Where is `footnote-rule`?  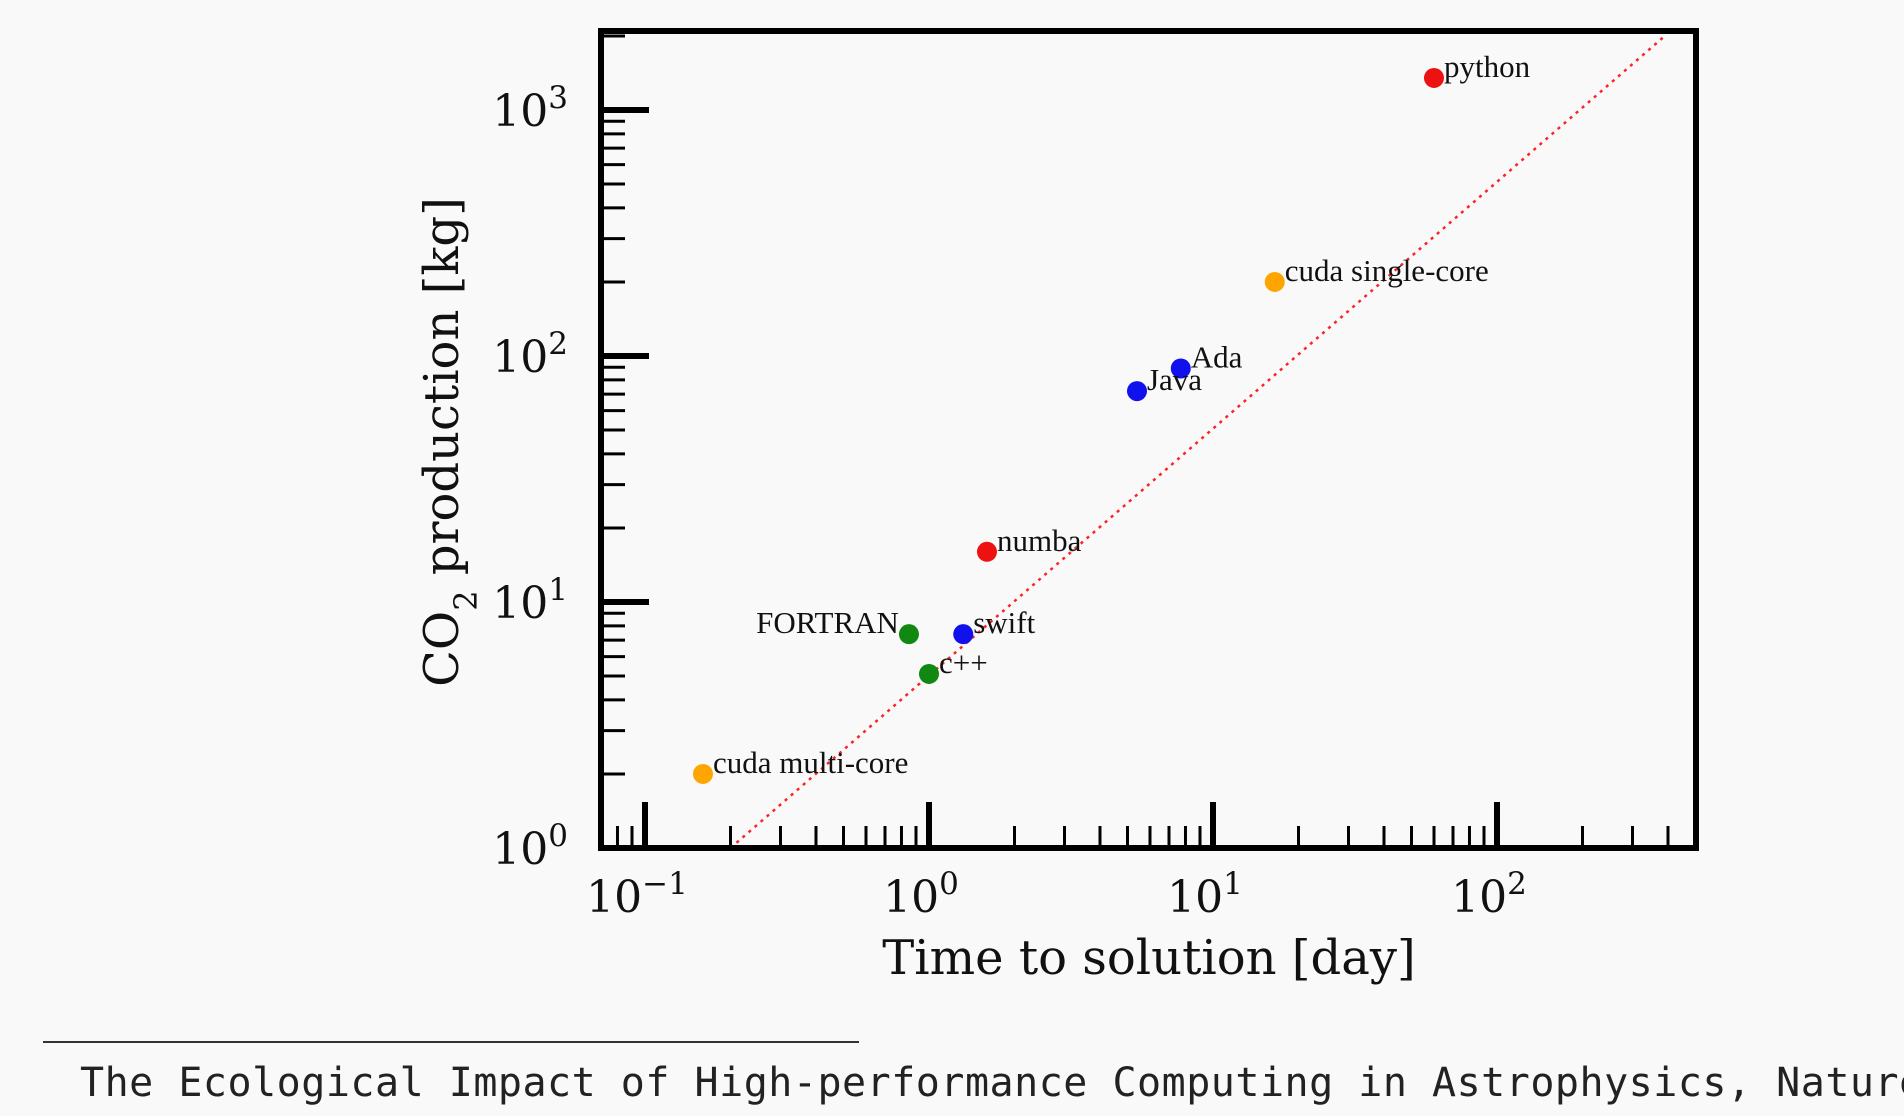 footnote-rule is located at coordinates (451, 1042).